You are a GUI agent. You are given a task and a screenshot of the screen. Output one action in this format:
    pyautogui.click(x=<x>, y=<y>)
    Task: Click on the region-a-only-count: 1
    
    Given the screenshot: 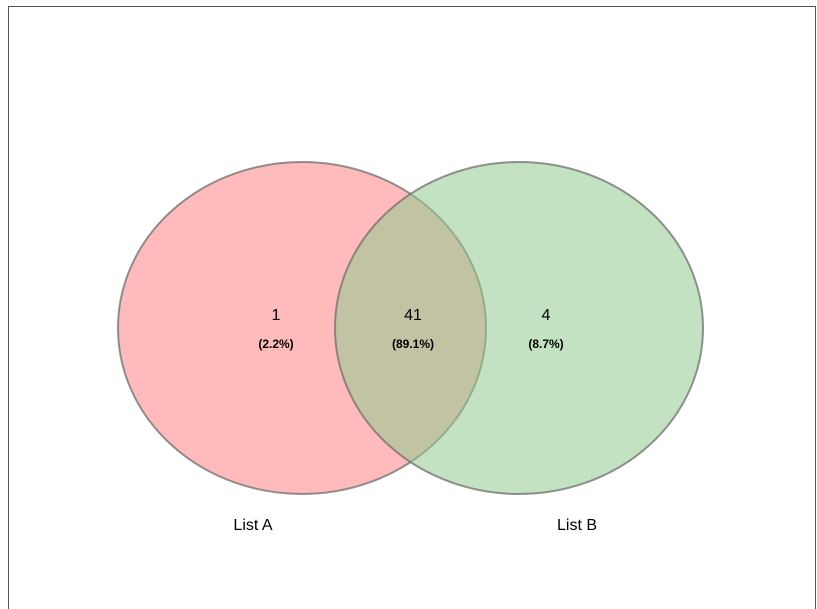 What is the action you would take?
    pyautogui.click(x=276, y=315)
    